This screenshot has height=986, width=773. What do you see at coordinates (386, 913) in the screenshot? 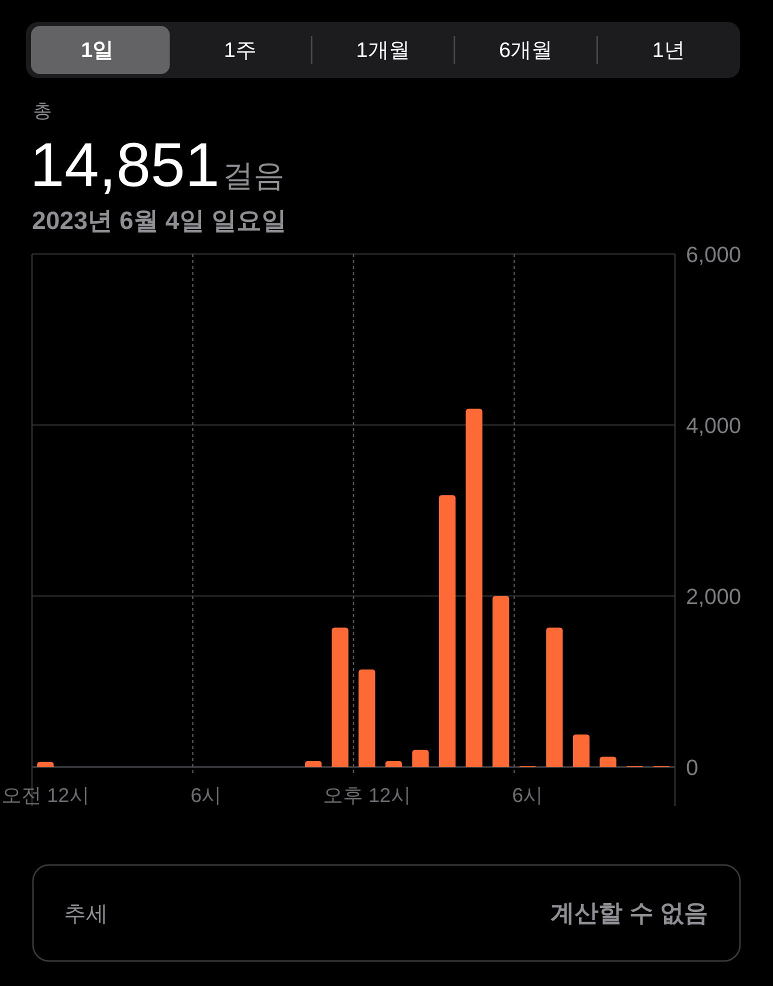
I see `trend-box: 추세 계산할 수 없음` at bounding box center [386, 913].